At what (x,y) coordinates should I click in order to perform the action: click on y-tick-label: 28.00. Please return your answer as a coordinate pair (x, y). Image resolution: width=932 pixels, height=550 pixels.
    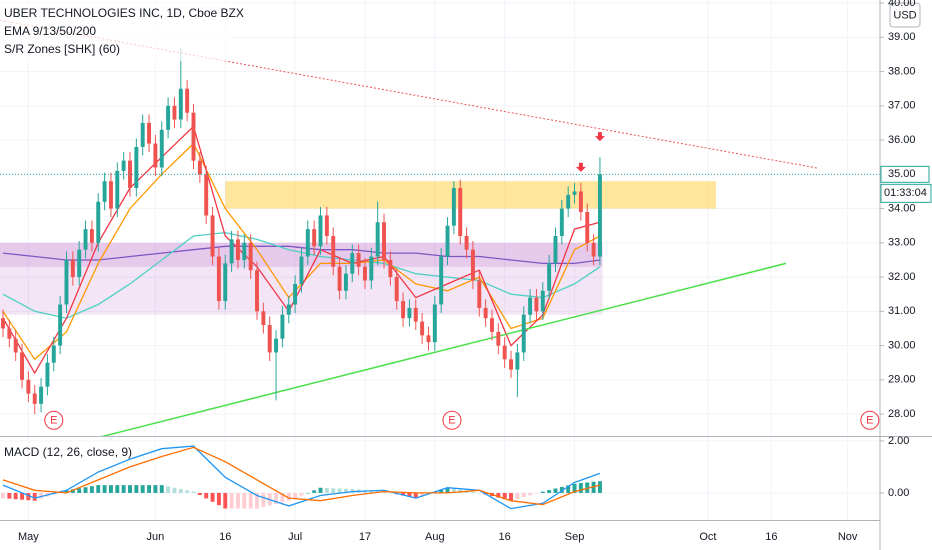
    Looking at the image, I should click on (902, 414).